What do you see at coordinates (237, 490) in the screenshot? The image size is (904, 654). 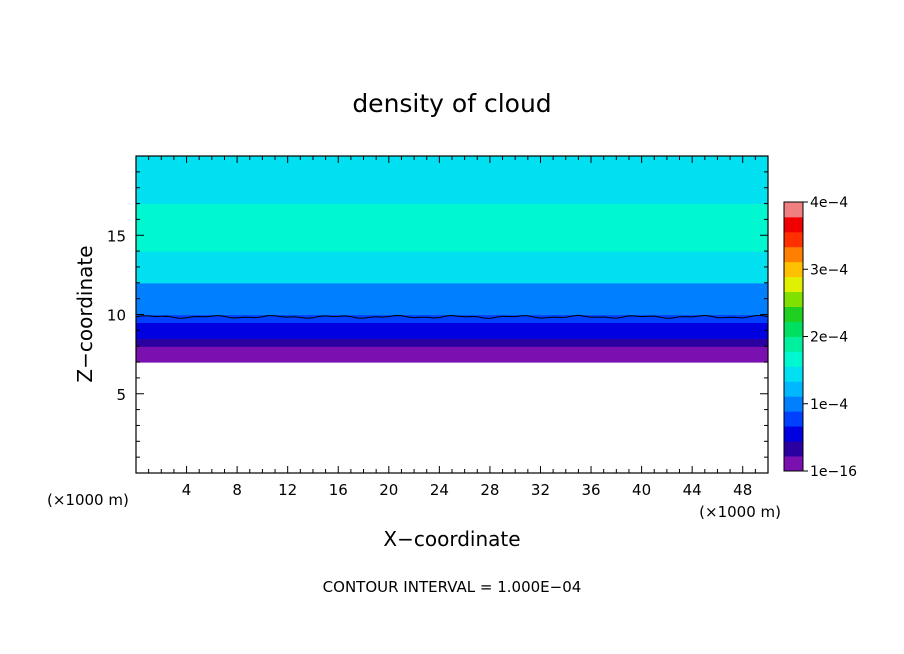 I see `x-tick-label: 8` at bounding box center [237, 490].